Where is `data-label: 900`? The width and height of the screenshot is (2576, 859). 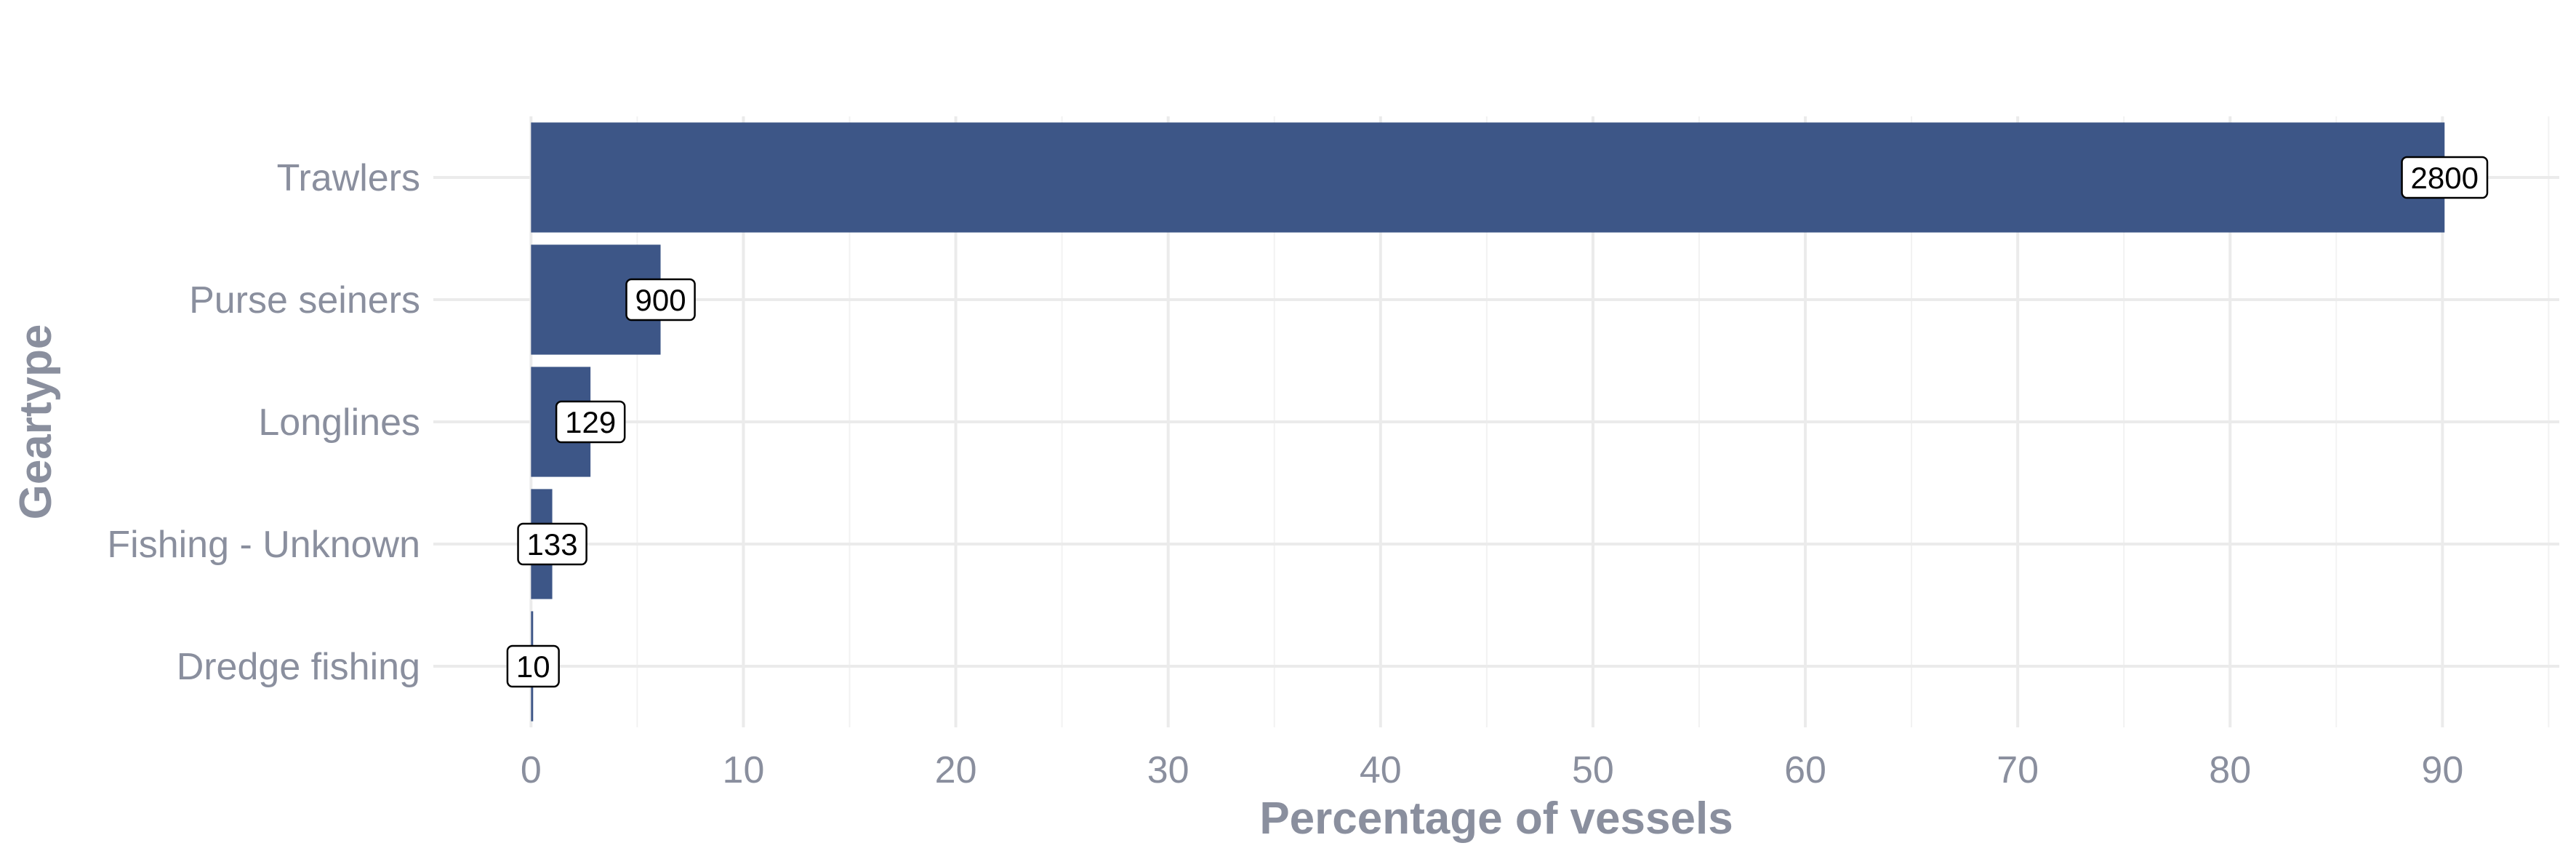 data-label: 900 is located at coordinates (660, 299).